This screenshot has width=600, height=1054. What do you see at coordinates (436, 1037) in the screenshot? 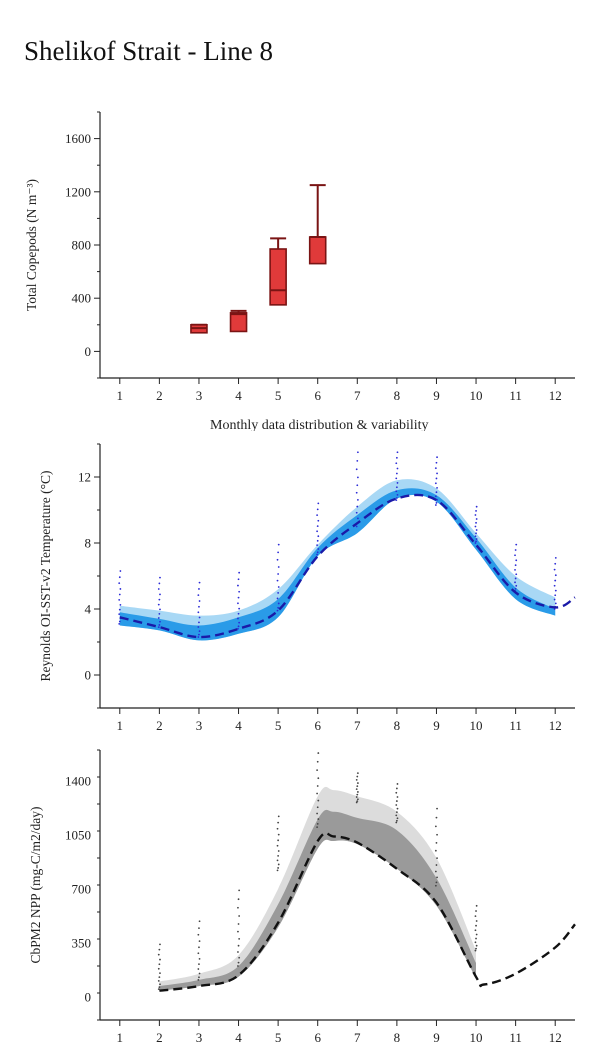
I see `x-tick-label: 9` at bounding box center [436, 1037].